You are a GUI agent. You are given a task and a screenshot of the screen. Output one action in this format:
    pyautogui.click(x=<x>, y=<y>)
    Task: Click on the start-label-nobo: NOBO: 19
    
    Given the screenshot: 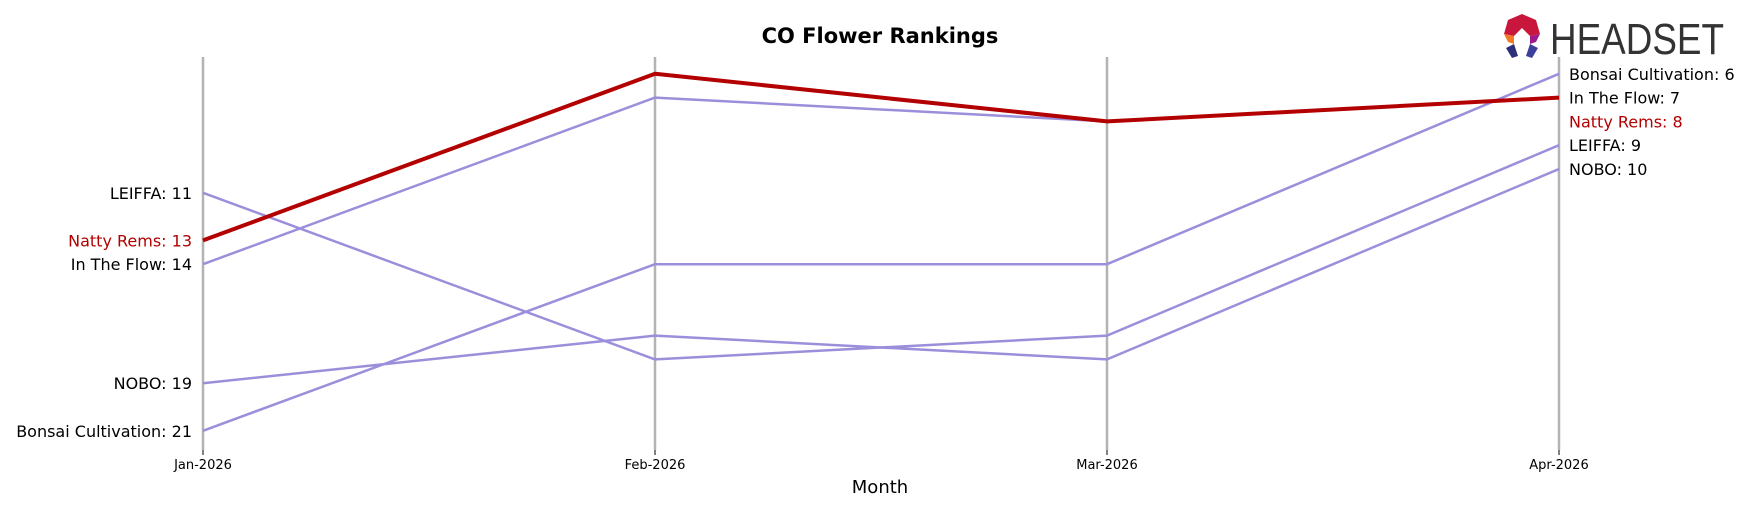 What is the action you would take?
    pyautogui.click(x=153, y=383)
    